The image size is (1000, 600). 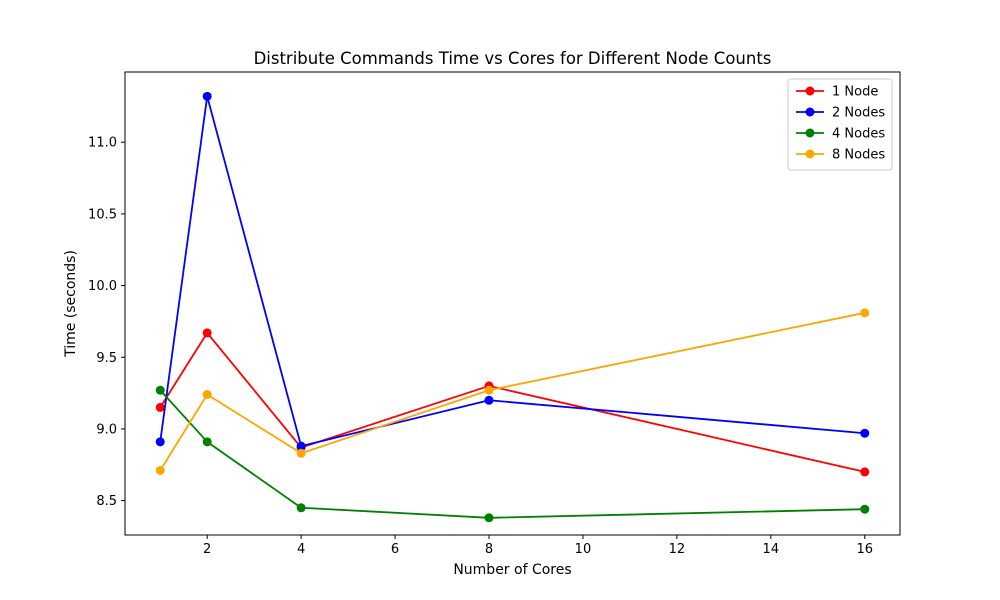 What do you see at coordinates (102, 214) in the screenshot?
I see `y-tick-label: 10.5` at bounding box center [102, 214].